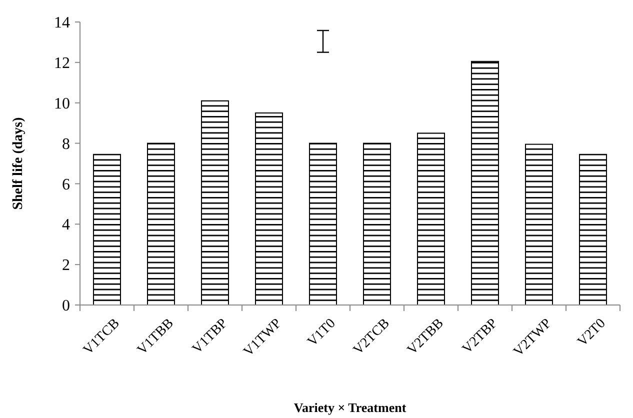 The height and width of the screenshot is (418, 633). Describe the element at coordinates (18, 163) in the screenshot. I see `y-axis-title: Shelf life (days)` at that location.